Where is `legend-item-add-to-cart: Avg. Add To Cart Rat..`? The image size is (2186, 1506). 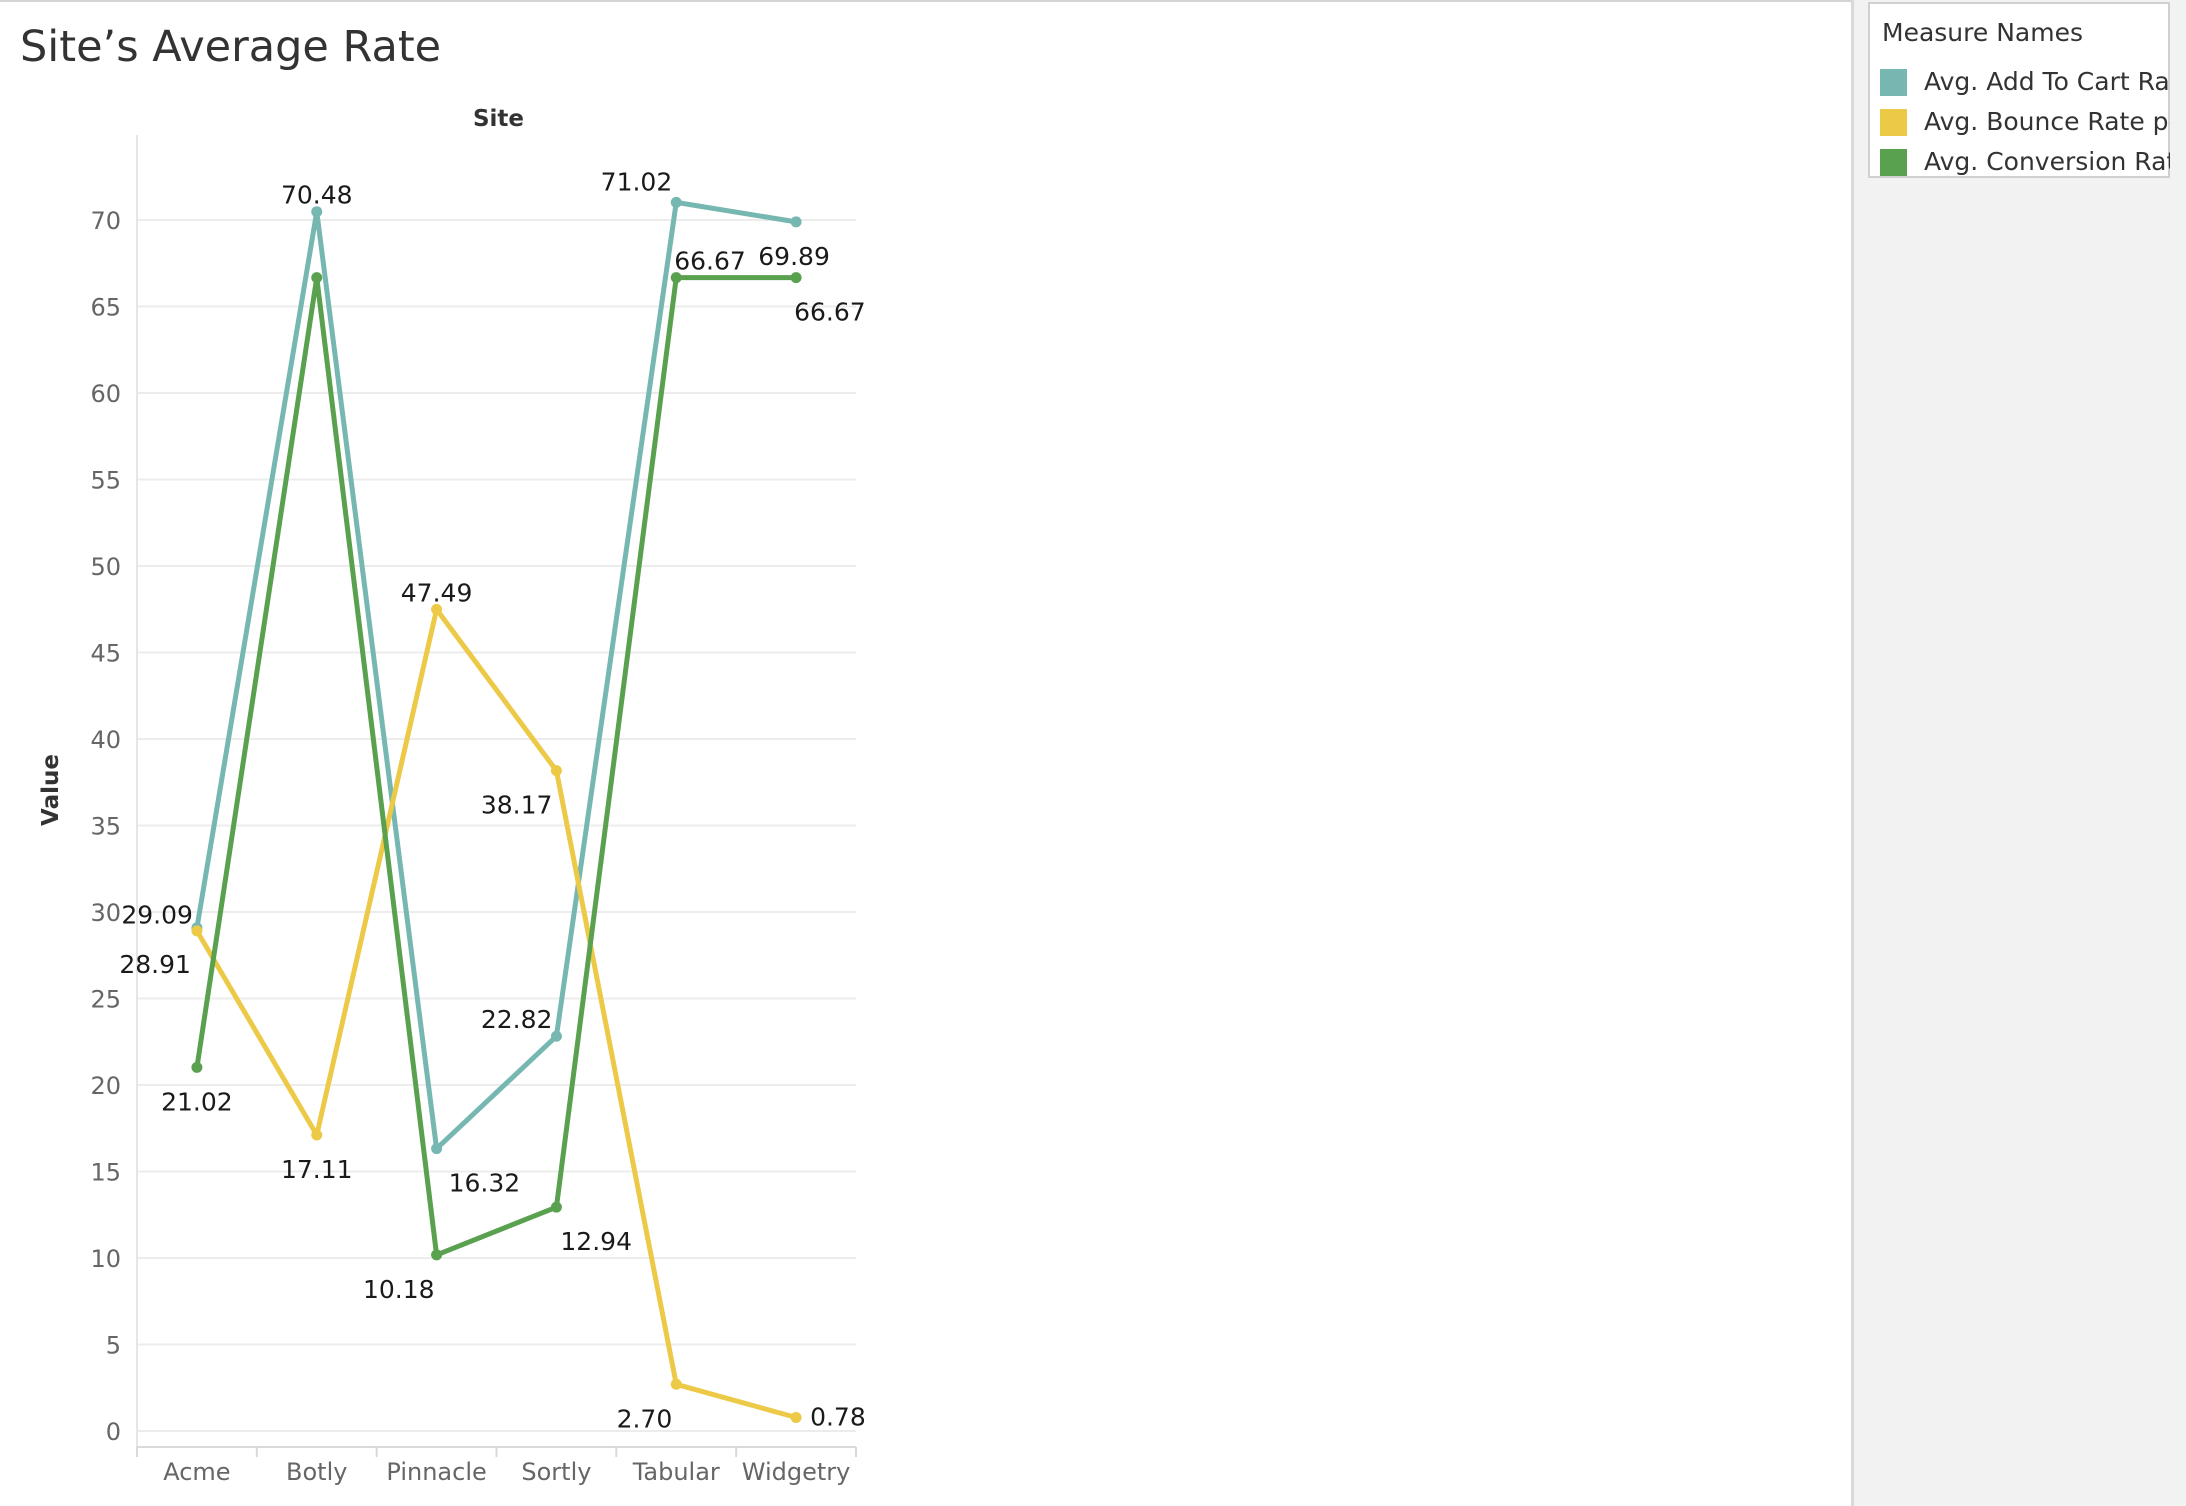
legend-item-add-to-cart: Avg. Add To Cart Rat.. is located at coordinates (2025, 82).